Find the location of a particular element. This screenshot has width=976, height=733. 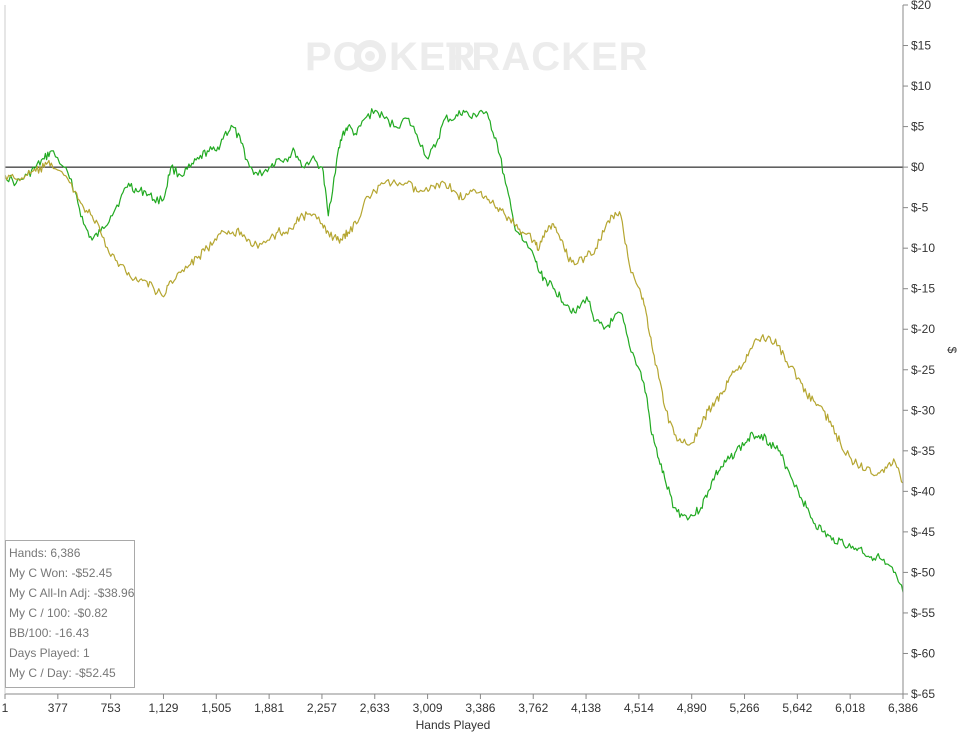

x-tick-label: 4,138 is located at coordinates (586, 708).